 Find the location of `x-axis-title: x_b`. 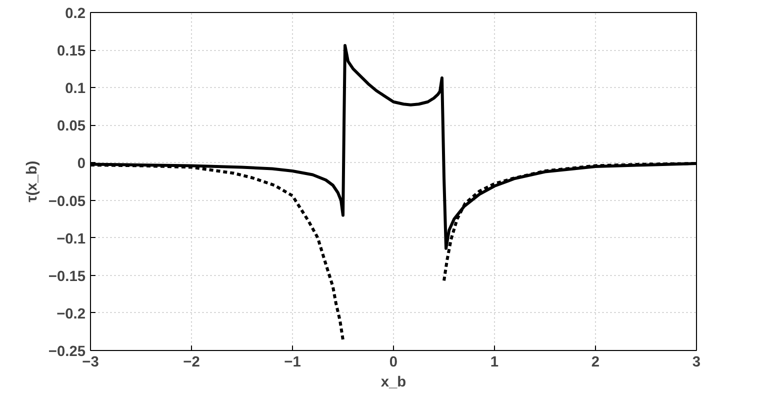

x-axis-title: x_b is located at coordinates (393, 382).